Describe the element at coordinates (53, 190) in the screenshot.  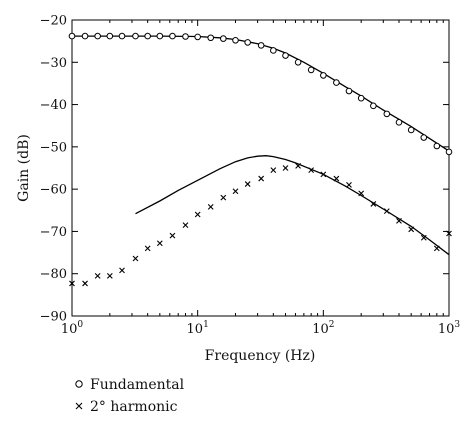
I see `y-tick-label: −60` at that location.